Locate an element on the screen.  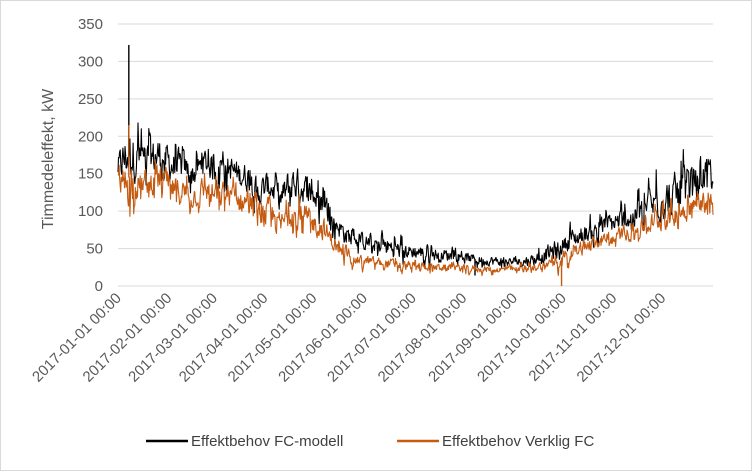
x-tick-label: 2017-03-01 00:00 is located at coordinates (173, 338).